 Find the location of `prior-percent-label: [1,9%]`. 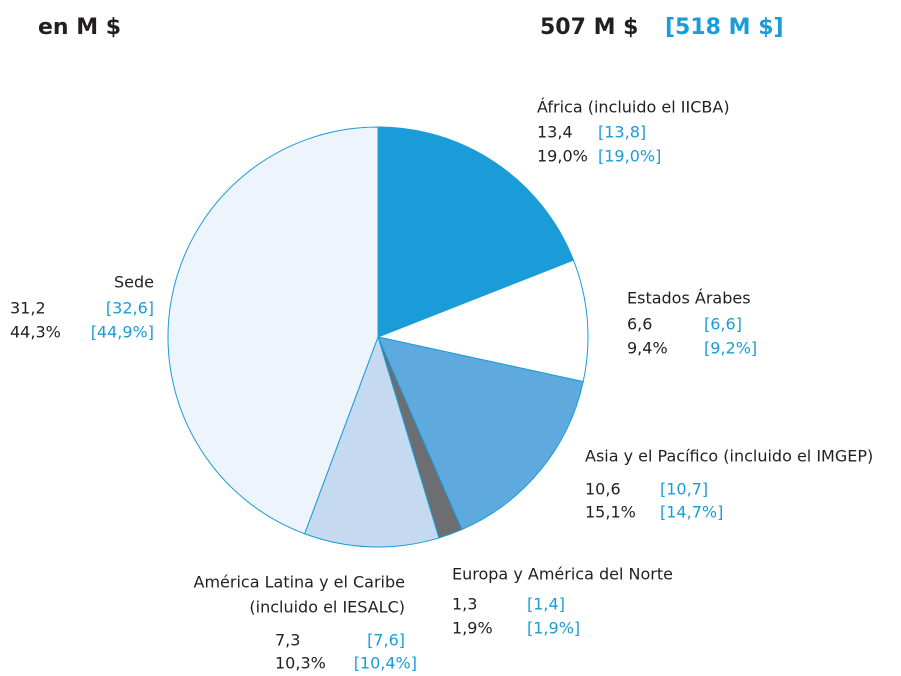

prior-percent-label: [1,9%] is located at coordinates (553, 628).